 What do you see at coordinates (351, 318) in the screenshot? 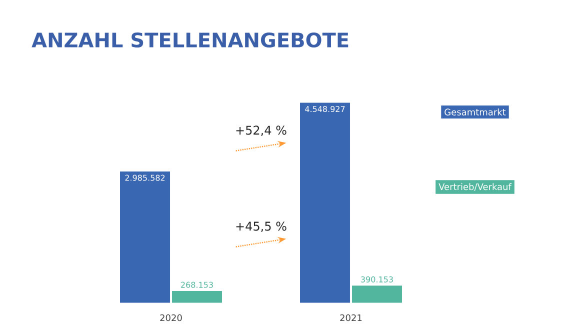
I see `x-tick-label: 2021` at bounding box center [351, 318].